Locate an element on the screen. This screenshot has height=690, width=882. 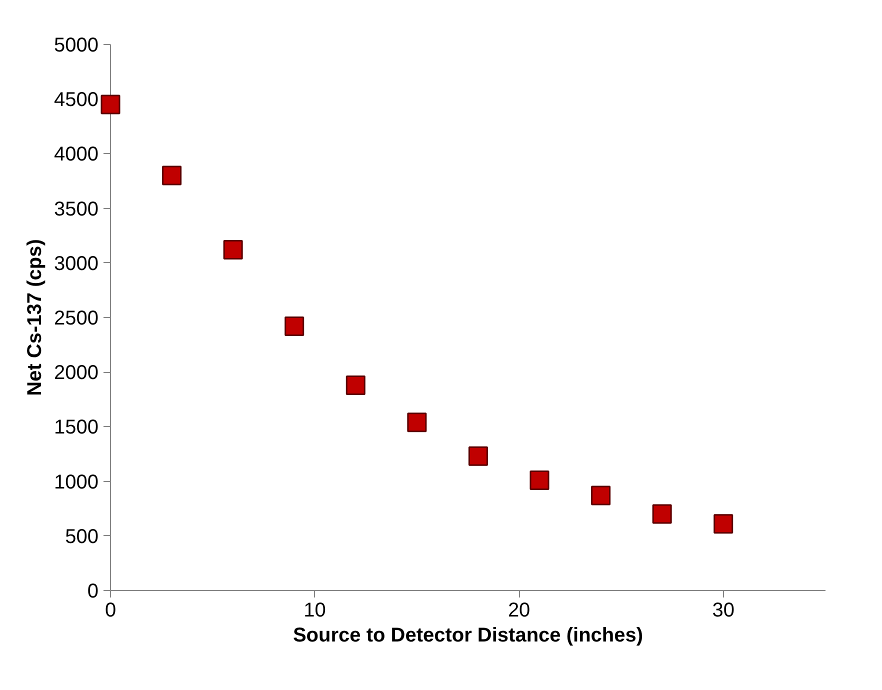
y-tick-label: 3000 is located at coordinates (76, 263).